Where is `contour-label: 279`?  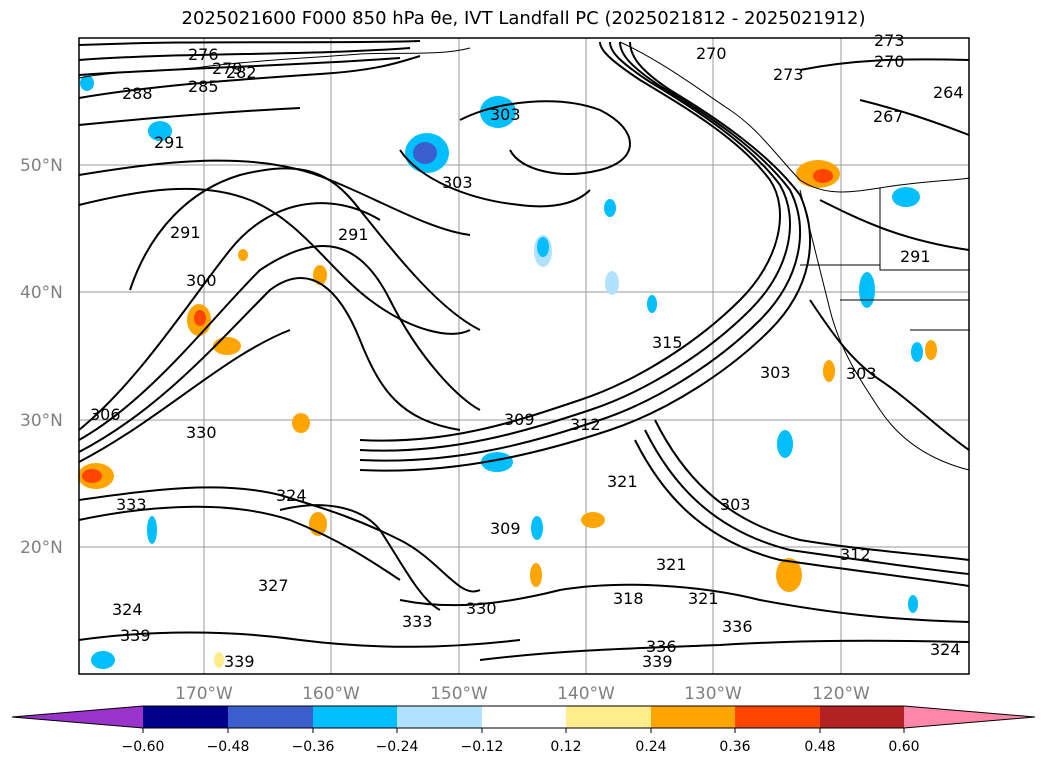
contour-label: 279 is located at coordinates (227, 68).